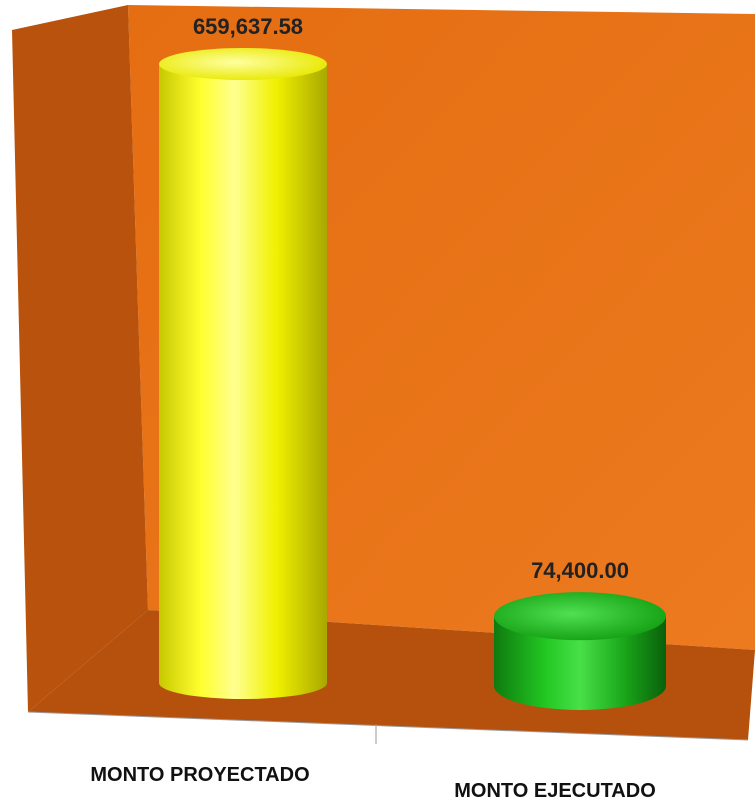 This screenshot has height=808, width=755. What do you see at coordinates (580, 570) in the screenshot?
I see `data-label-monto-ejecutado: 74,400.00` at bounding box center [580, 570].